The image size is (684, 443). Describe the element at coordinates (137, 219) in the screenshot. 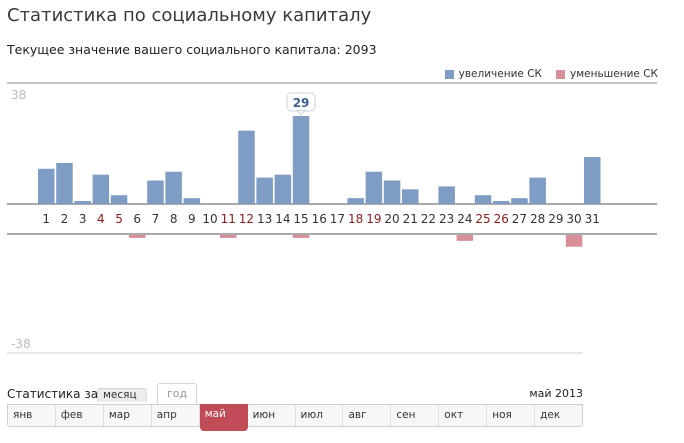

I see `x-tick-label-6: 6` at that location.